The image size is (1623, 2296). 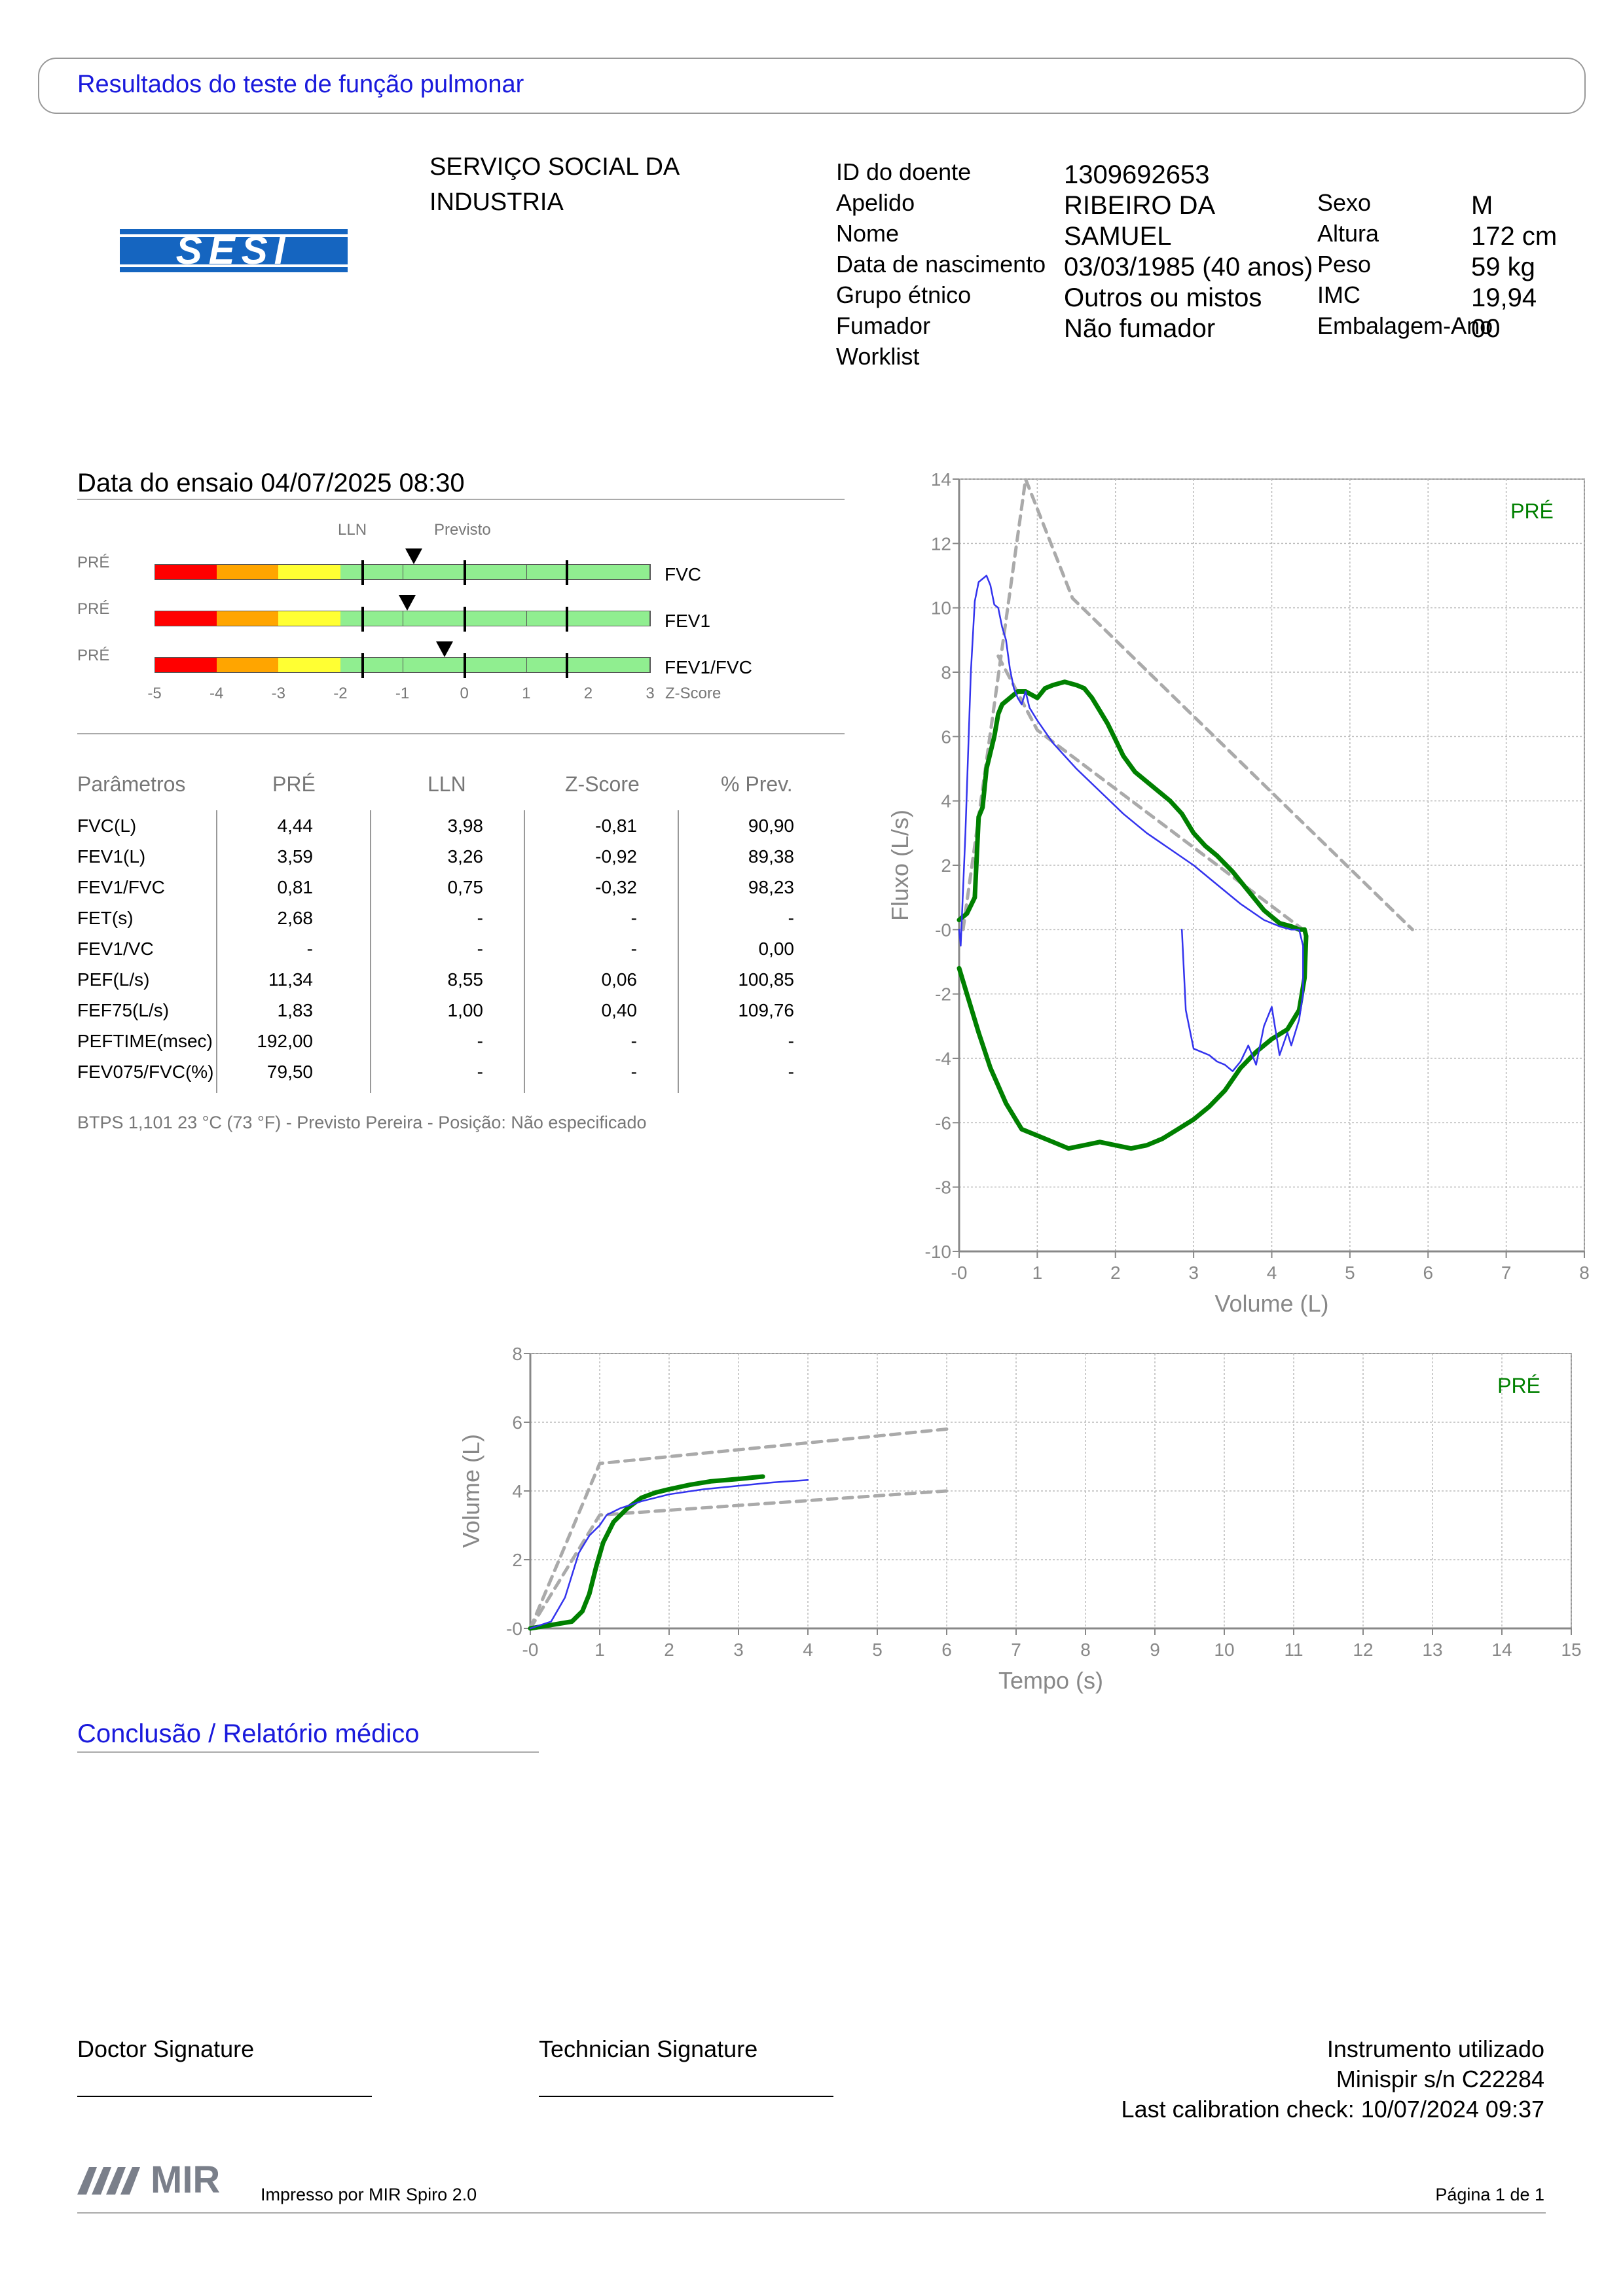 I want to click on zscore-bar-name: FEV1, so click(x=688, y=621).